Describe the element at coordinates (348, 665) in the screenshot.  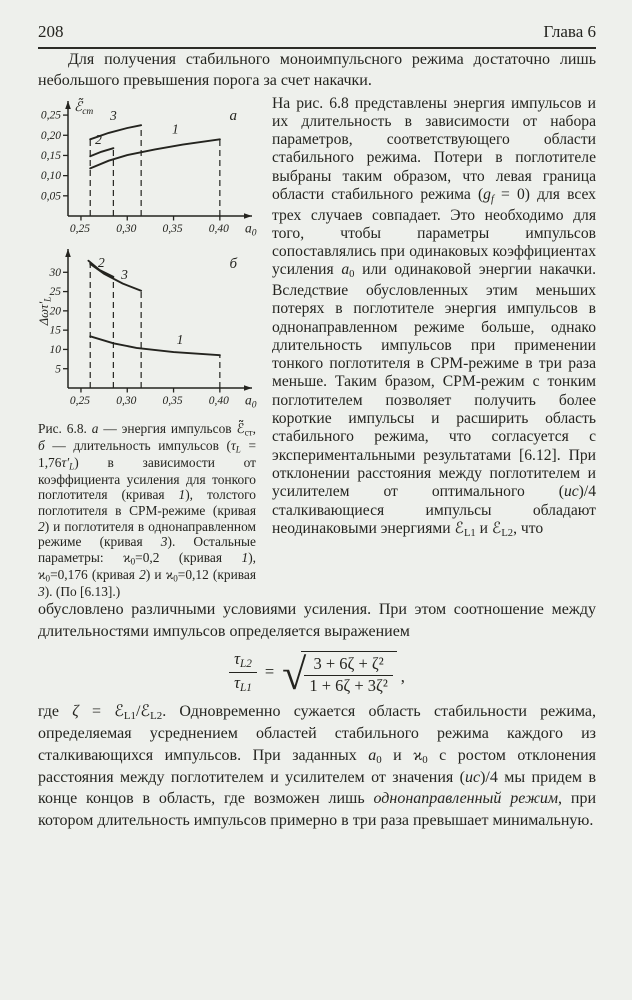
I see `rhs-numerator: 3 + 6ζ + ζ²` at that location.